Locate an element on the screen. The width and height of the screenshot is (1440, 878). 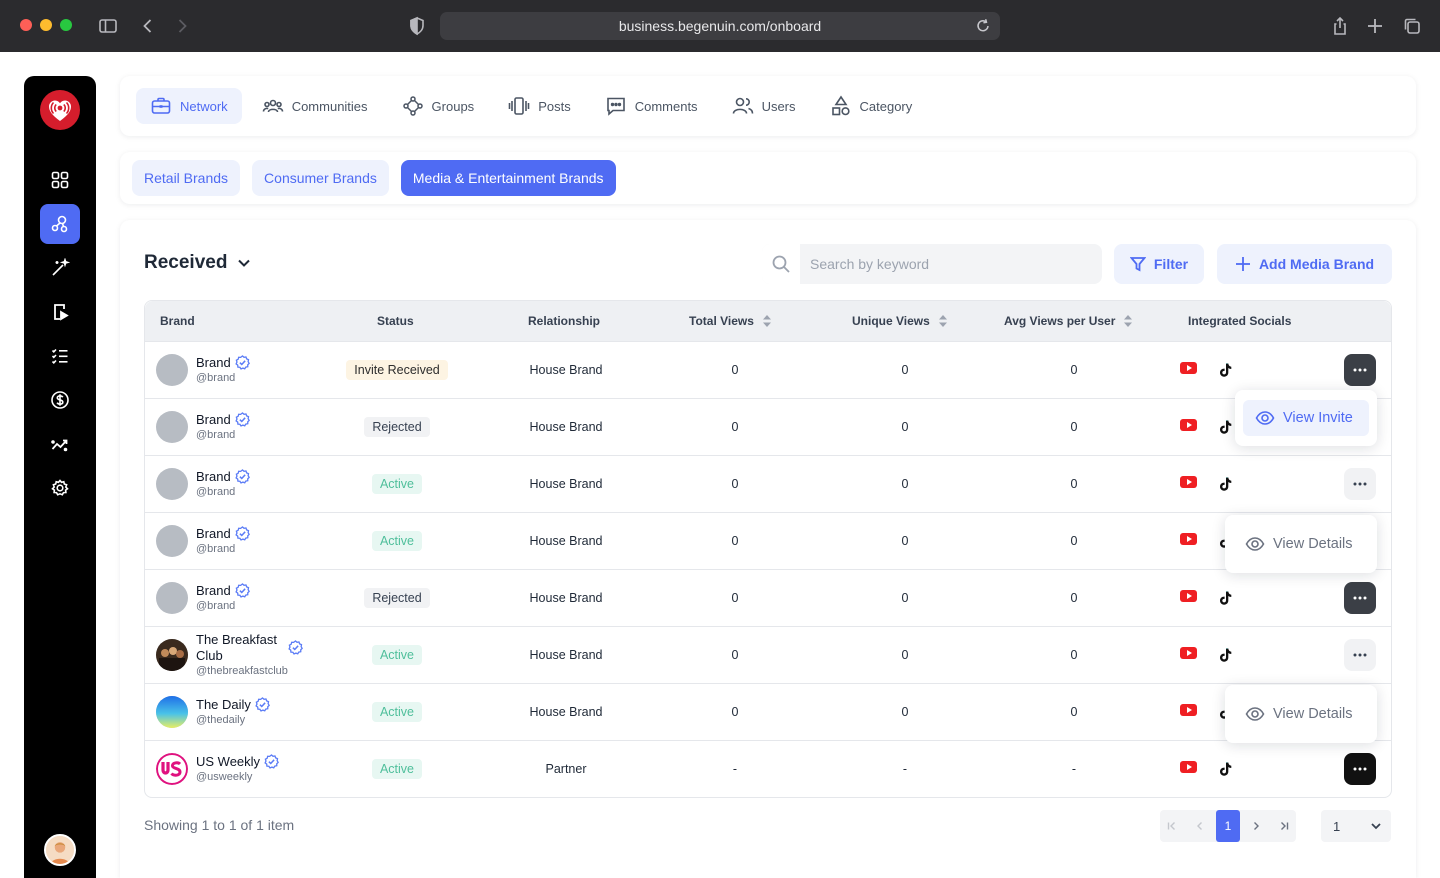
maximize-window-button is located at coordinates (66, 25).